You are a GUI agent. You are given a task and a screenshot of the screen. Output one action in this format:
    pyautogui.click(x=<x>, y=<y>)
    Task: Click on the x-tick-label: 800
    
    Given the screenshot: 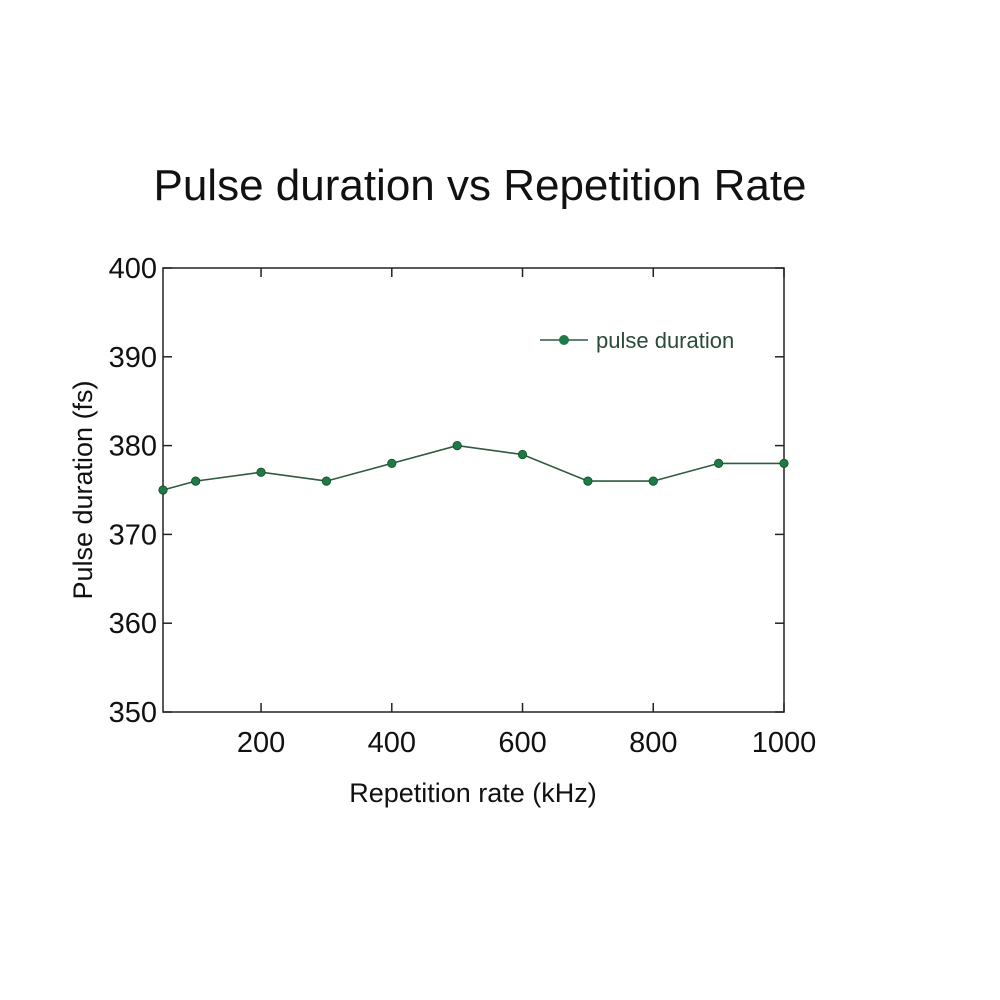 What is the action you would take?
    pyautogui.click(x=653, y=743)
    